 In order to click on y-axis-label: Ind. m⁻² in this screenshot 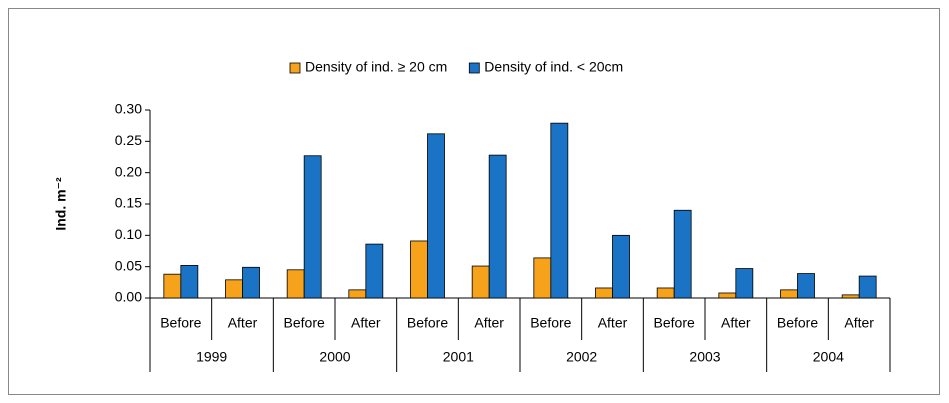, I will do `click(61, 204)`.